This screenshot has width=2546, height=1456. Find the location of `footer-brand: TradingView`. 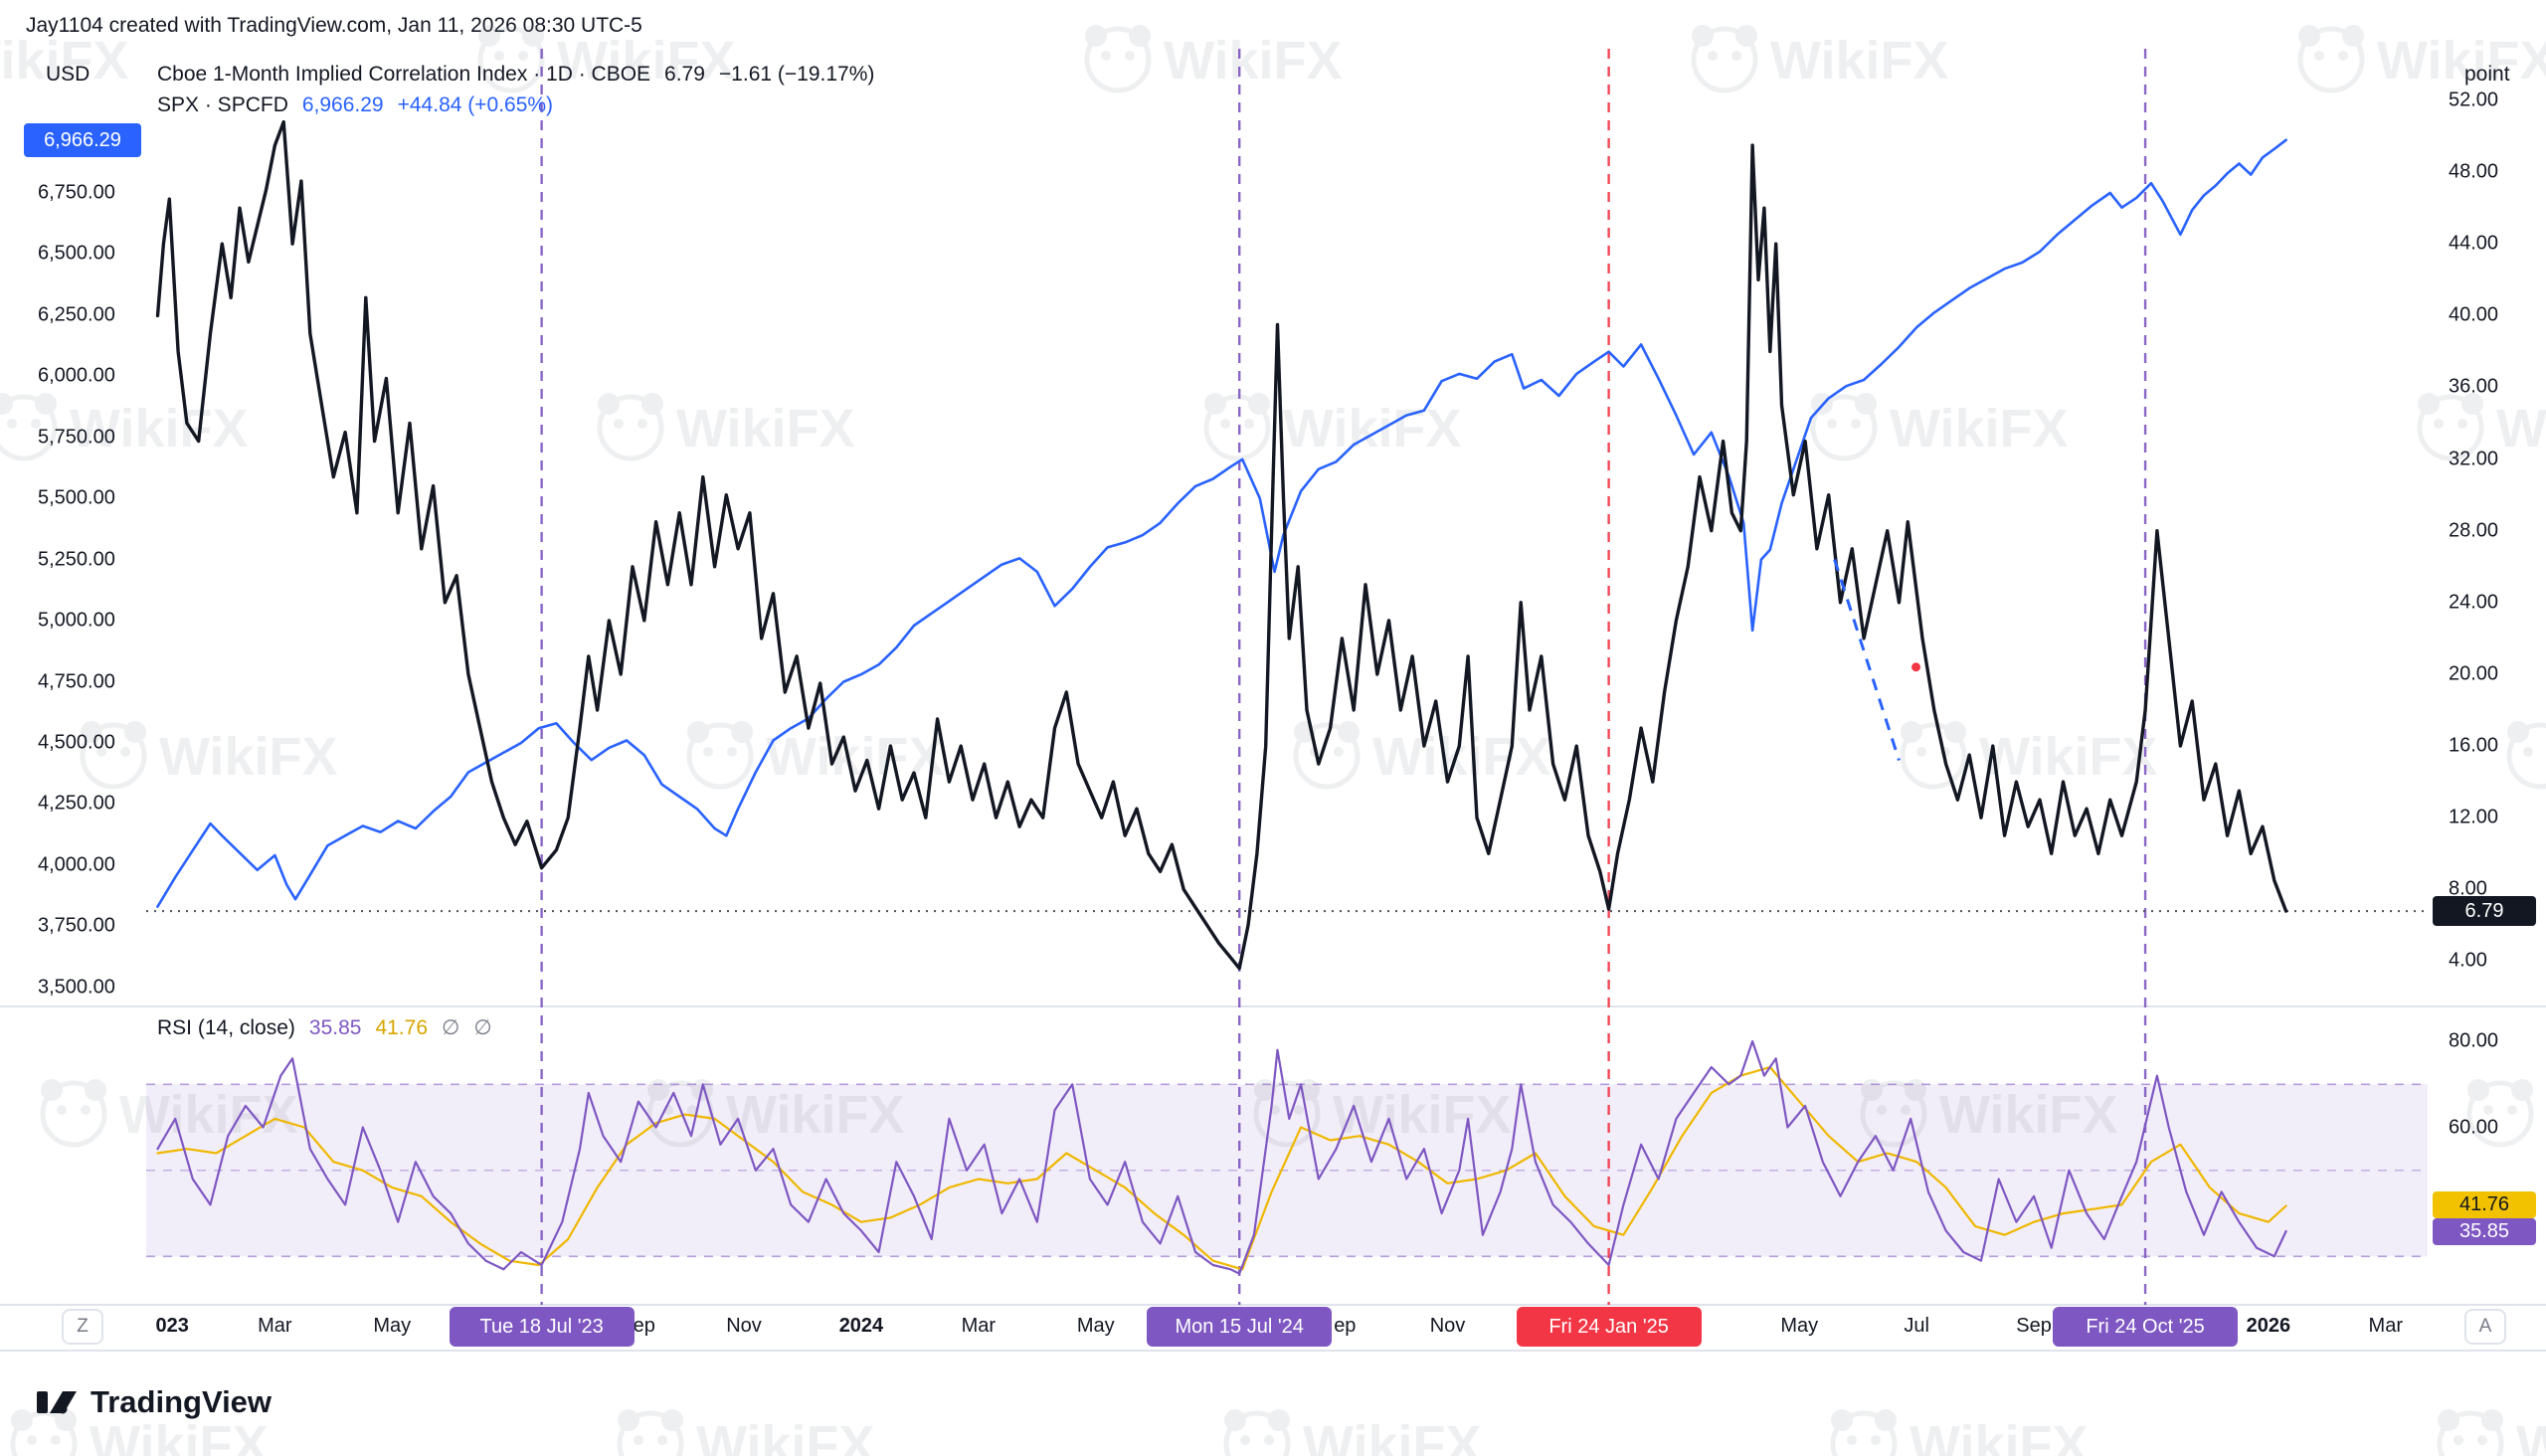

footer-brand: TradingView is located at coordinates (154, 1402).